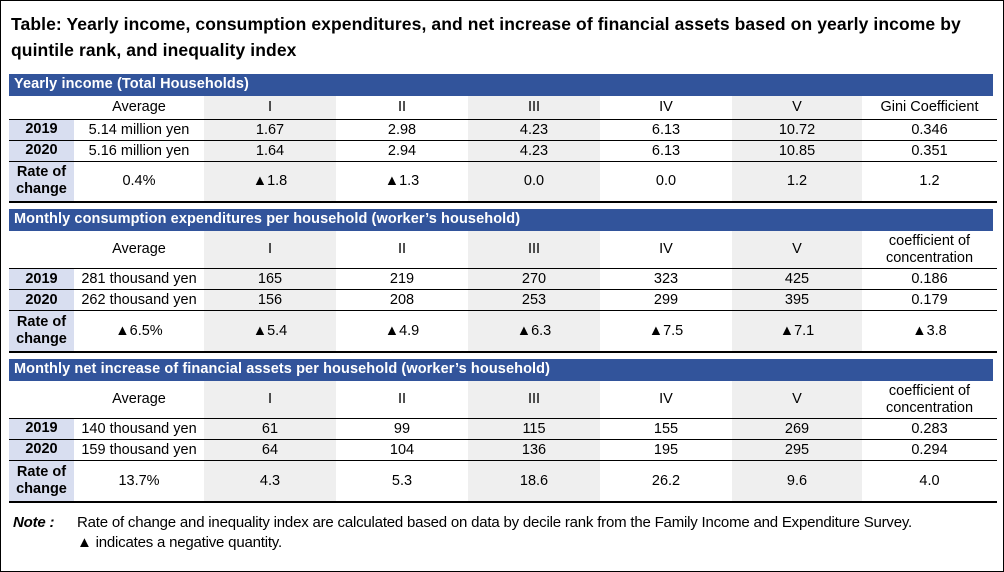  What do you see at coordinates (797, 300) in the screenshot?
I see `data-cell: 395` at bounding box center [797, 300].